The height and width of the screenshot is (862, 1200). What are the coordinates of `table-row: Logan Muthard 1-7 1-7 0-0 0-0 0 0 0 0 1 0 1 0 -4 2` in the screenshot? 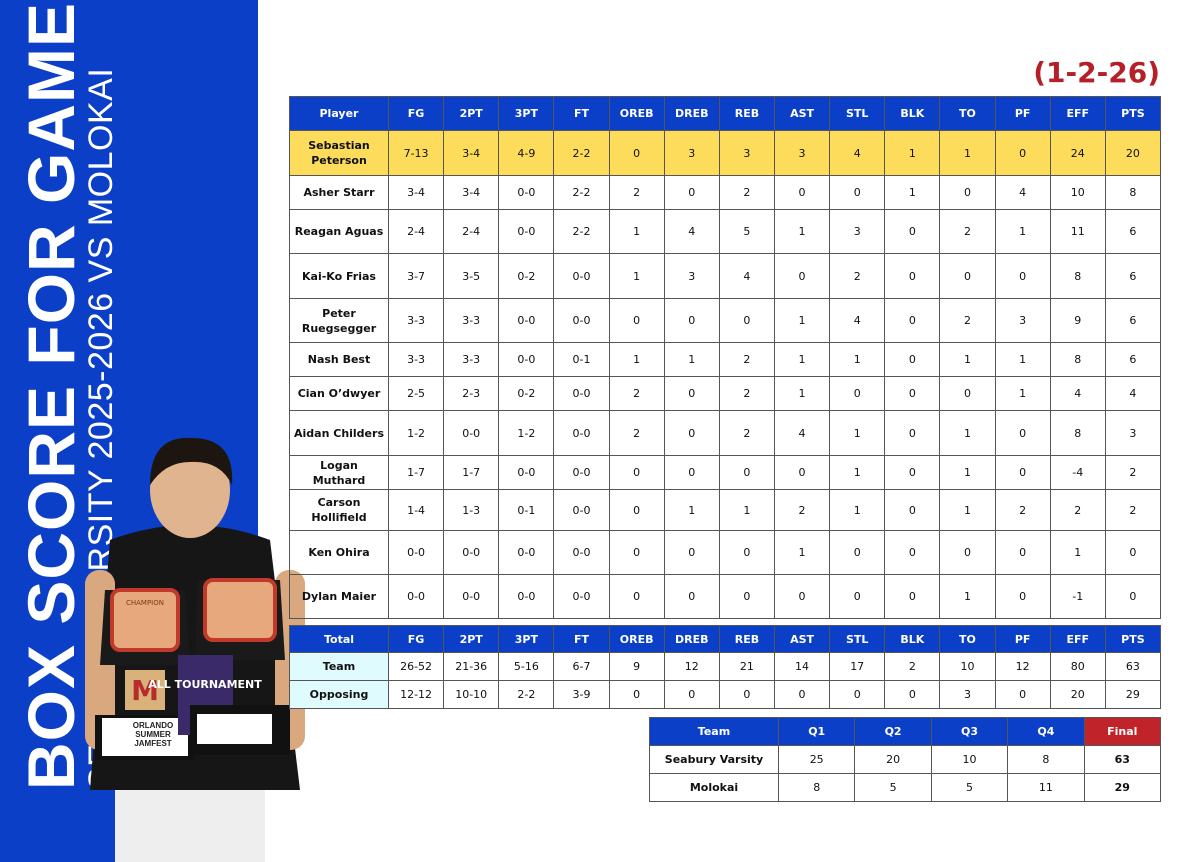 It's located at (725, 472).